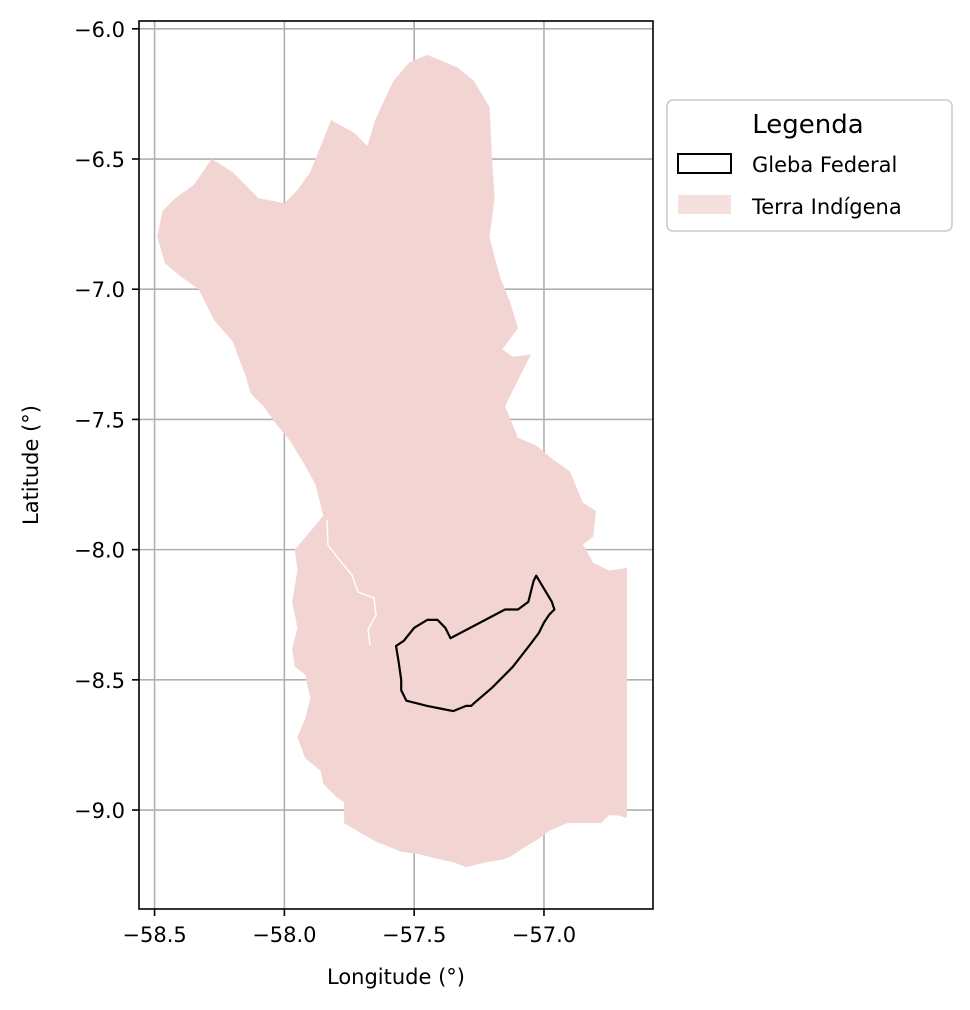  Describe the element at coordinates (544, 935) in the screenshot. I see `x-tick-label: −57.0` at that location.